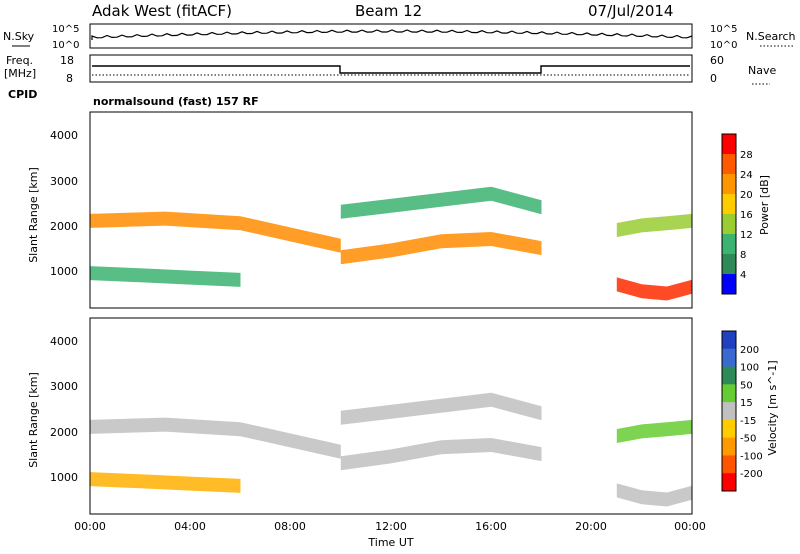 The width and height of the screenshot is (800, 554). What do you see at coordinates (65, 29) in the screenshot?
I see `noise-left-tick-top: 10^5` at bounding box center [65, 29].